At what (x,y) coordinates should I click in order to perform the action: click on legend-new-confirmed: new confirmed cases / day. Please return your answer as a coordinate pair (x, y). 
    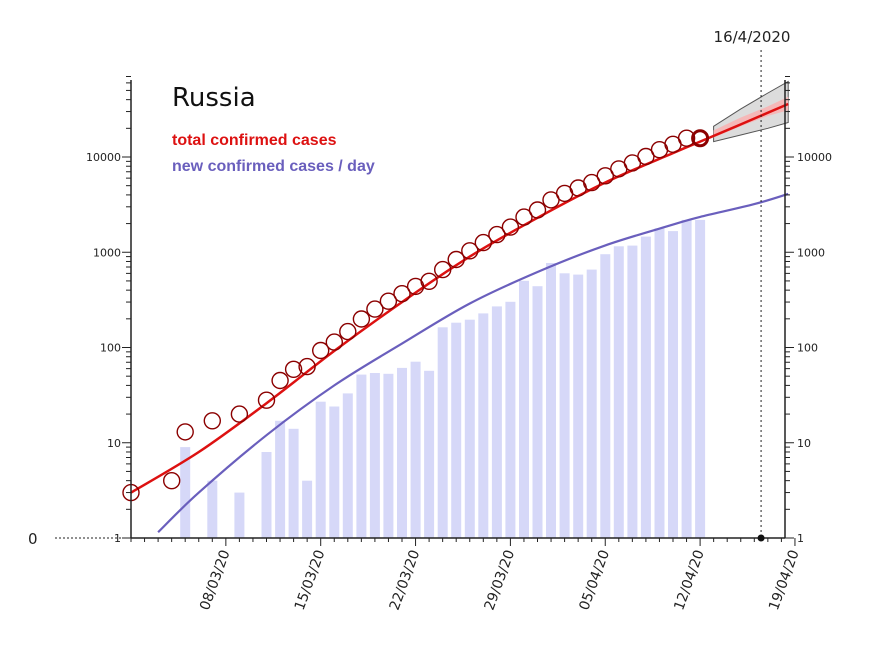
    Looking at the image, I should click on (273, 166).